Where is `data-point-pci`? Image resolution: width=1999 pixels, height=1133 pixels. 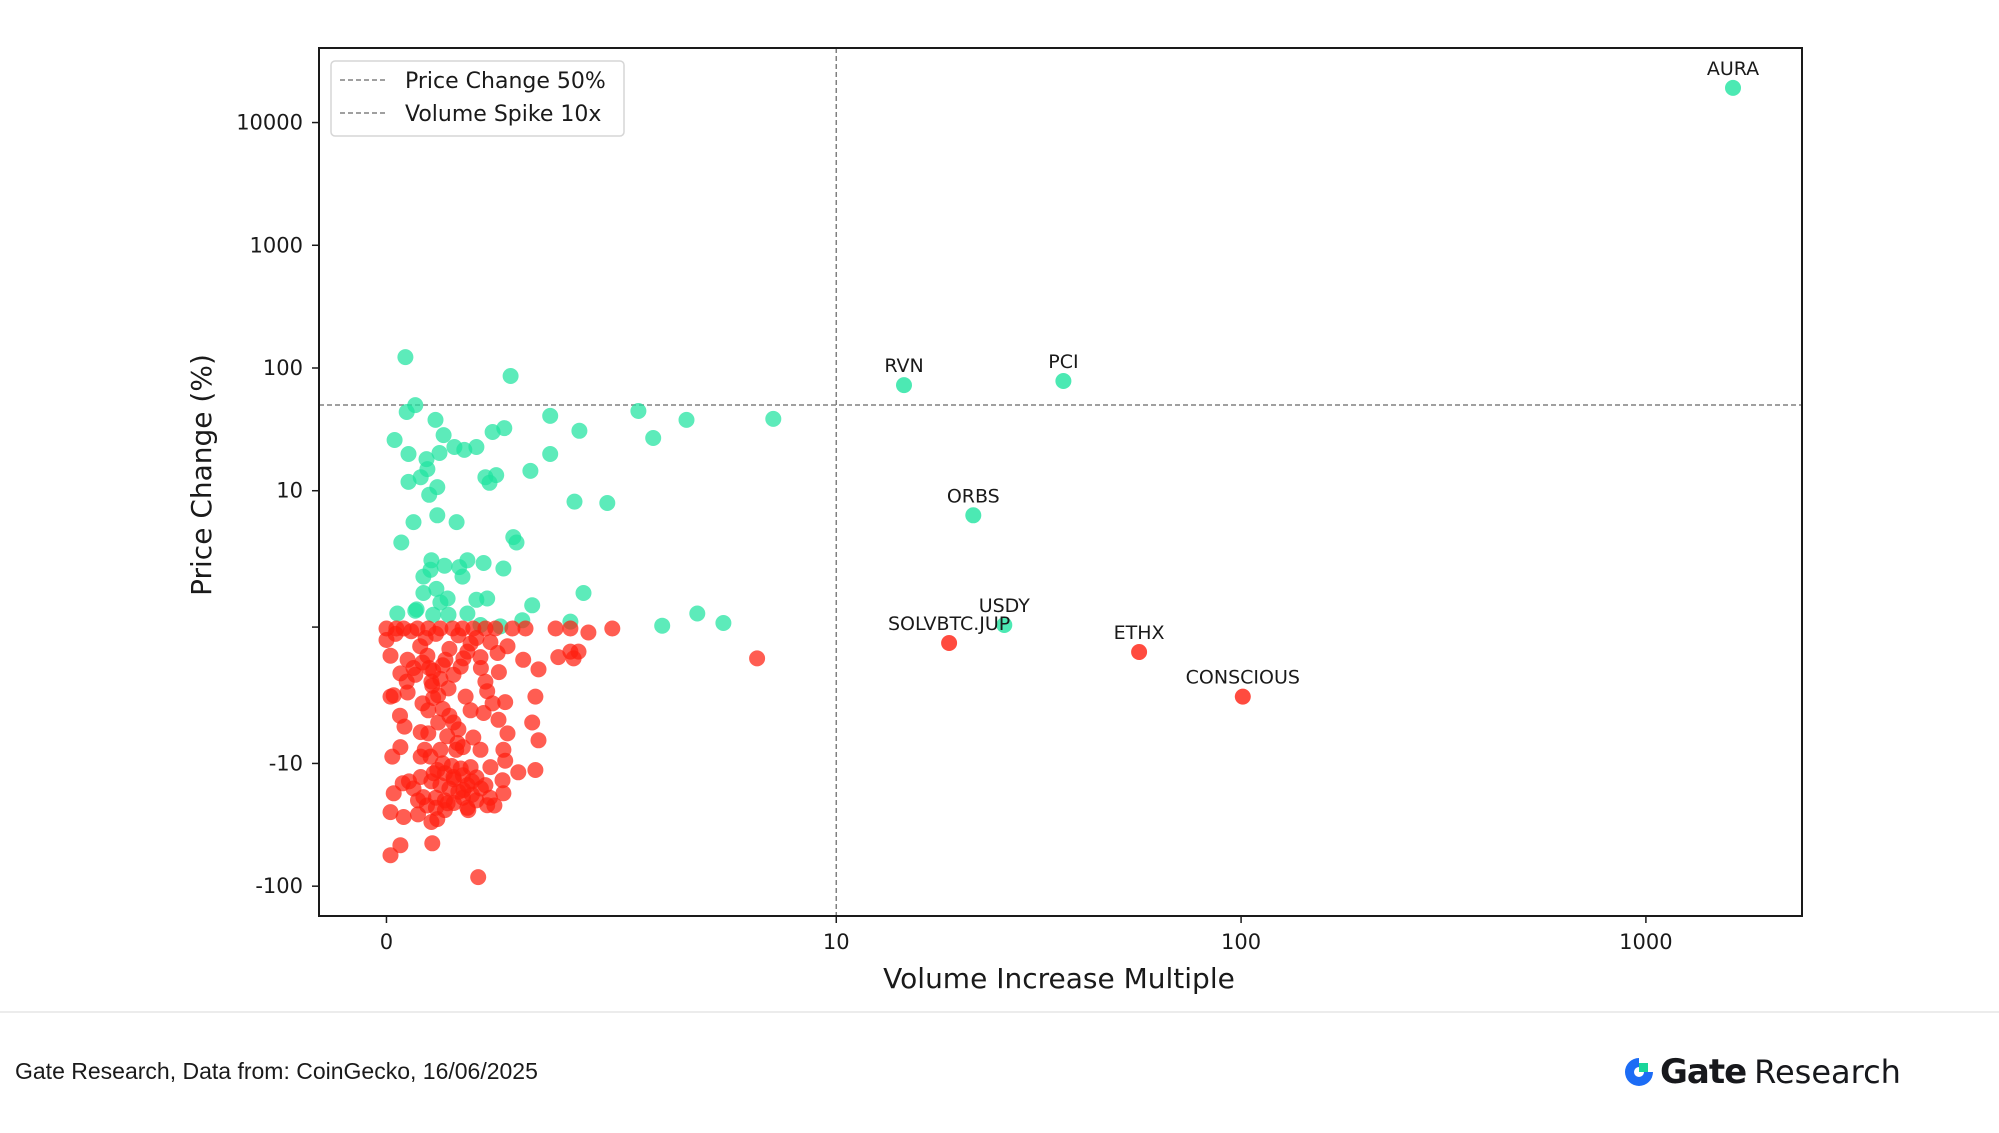 data-point-pci is located at coordinates (1063, 381).